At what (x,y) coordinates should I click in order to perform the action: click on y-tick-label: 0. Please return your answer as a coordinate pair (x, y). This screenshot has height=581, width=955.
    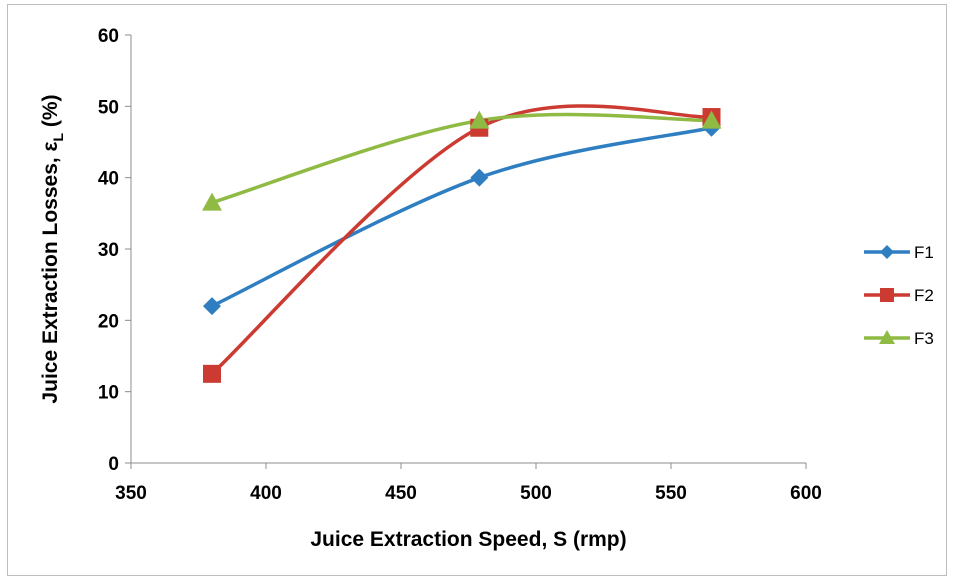
    Looking at the image, I should click on (113, 464).